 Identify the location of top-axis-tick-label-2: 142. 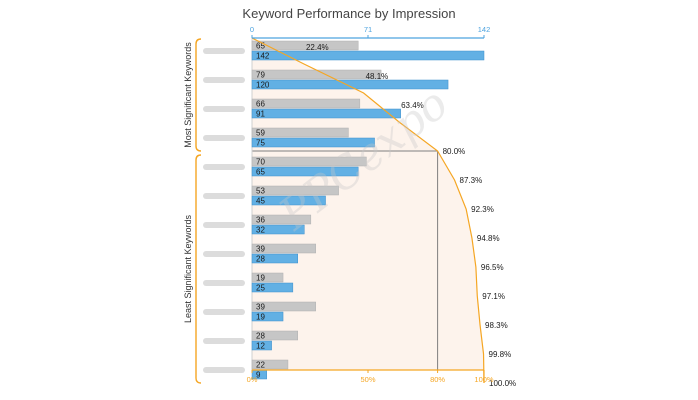
(484, 29).